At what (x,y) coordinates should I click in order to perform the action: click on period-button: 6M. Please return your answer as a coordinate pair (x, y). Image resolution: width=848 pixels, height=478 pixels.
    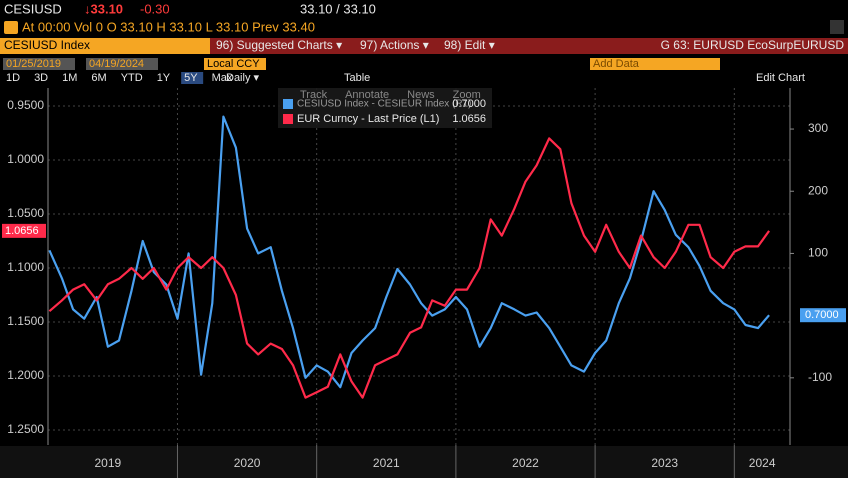
    Looking at the image, I should click on (98, 78).